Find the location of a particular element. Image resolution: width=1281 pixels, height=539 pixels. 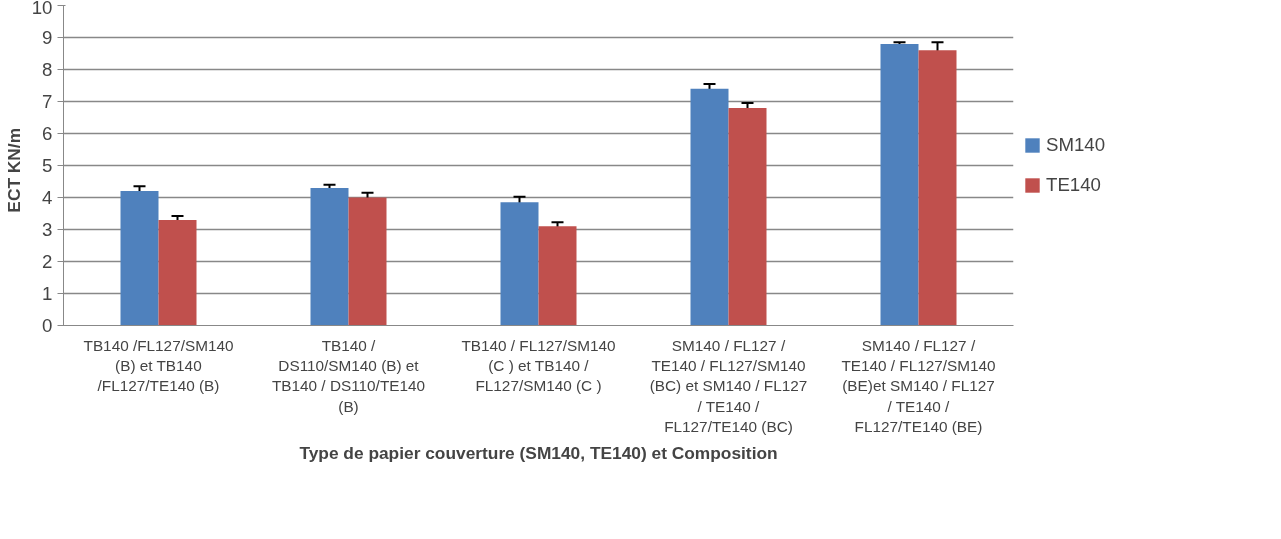

y-tick-label: 7 is located at coordinates (47, 101).